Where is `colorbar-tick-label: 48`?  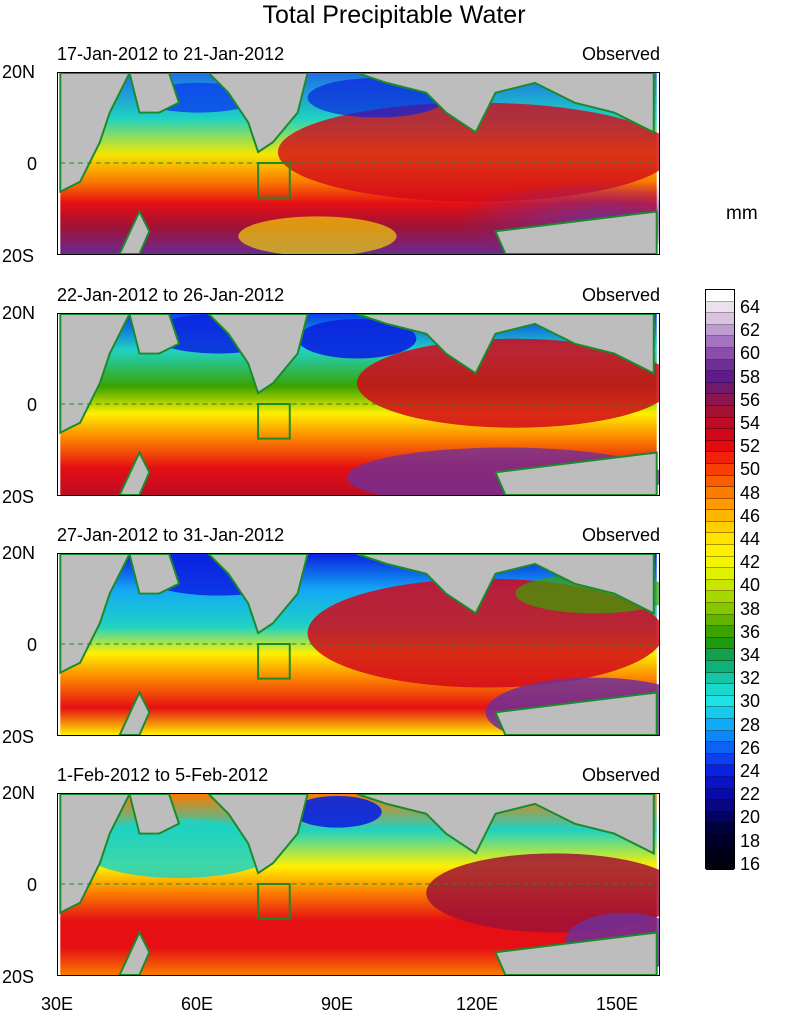 colorbar-tick-label: 48 is located at coordinates (750, 492).